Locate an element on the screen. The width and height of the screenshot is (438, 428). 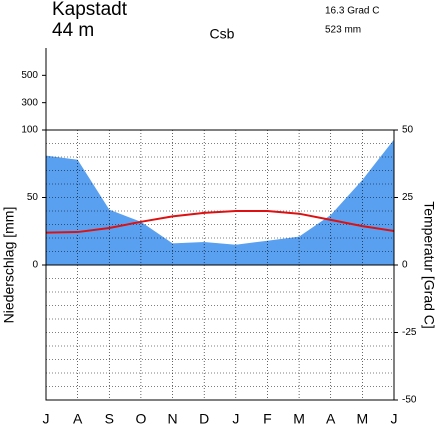
temperature-line is located at coordinates (220, 222).